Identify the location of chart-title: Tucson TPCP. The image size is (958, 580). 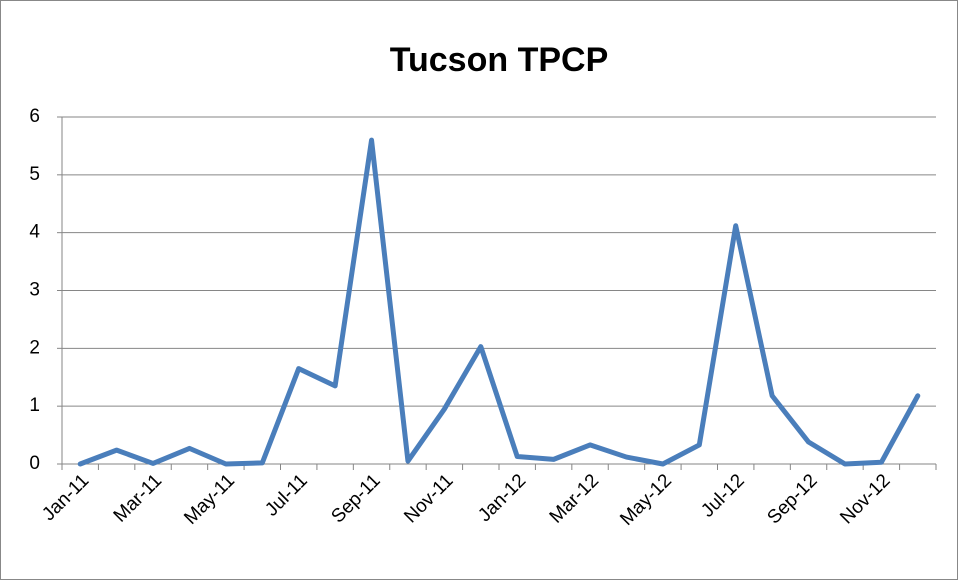
(499, 60).